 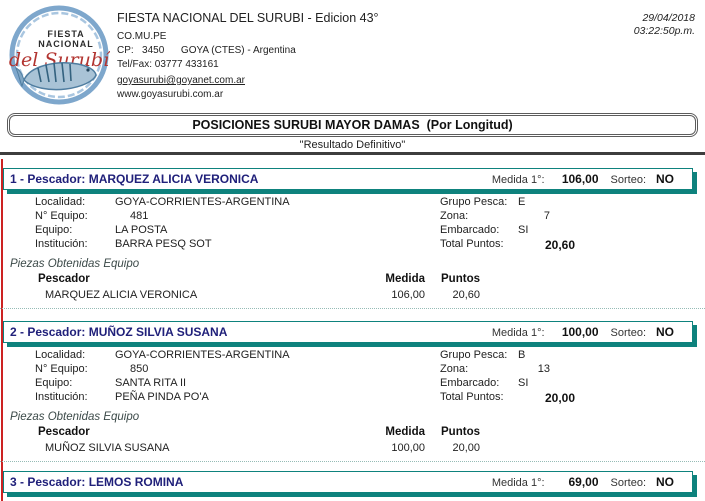 What do you see at coordinates (142, 36) in the screenshot?
I see `org-comupe: CO.MU.PE` at bounding box center [142, 36].